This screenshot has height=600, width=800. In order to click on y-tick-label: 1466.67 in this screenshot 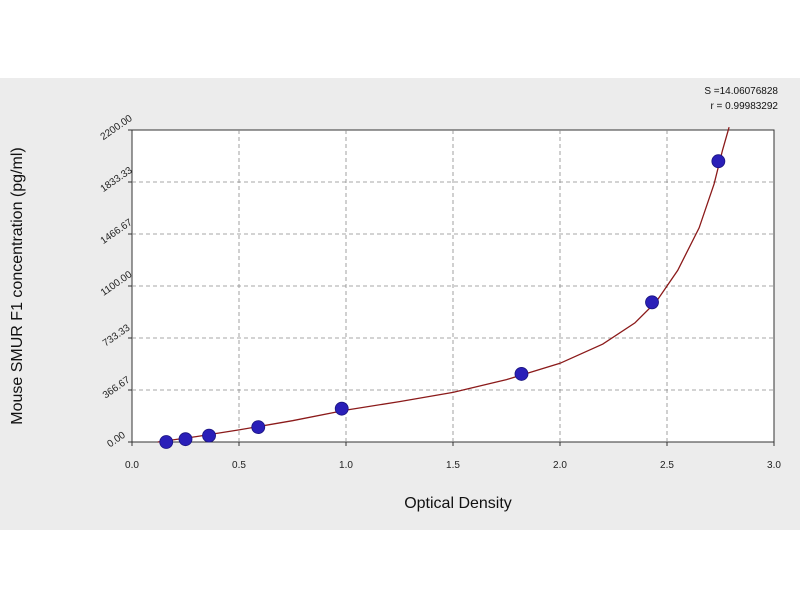, I will do `click(117, 232)`.